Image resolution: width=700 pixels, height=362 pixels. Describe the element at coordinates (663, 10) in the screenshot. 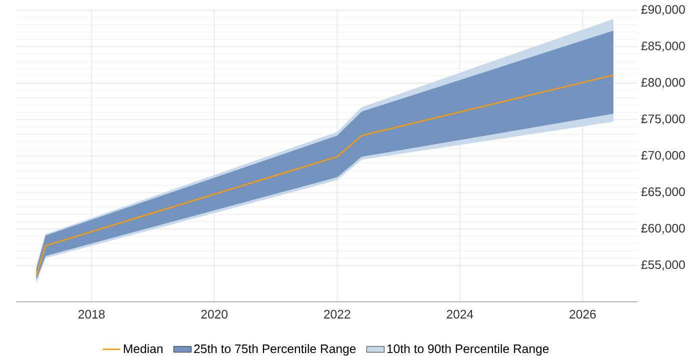

I see `y-tick-label: £90,000` at that location.